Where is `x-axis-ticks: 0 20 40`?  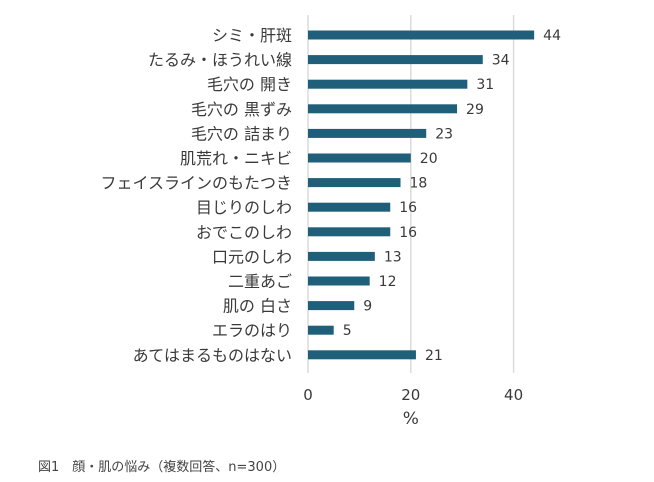
x-axis-ticks: 0 20 40 is located at coordinates (413, 395).